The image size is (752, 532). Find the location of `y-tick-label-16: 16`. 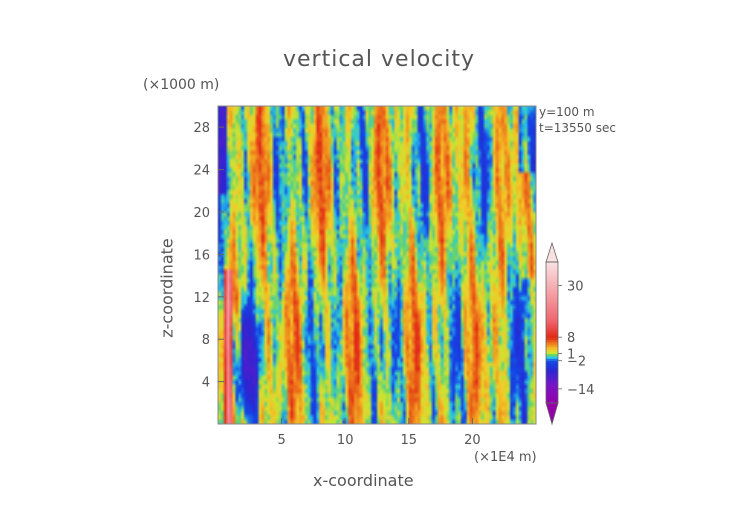

y-tick-label-16: 16 is located at coordinates (201, 255).